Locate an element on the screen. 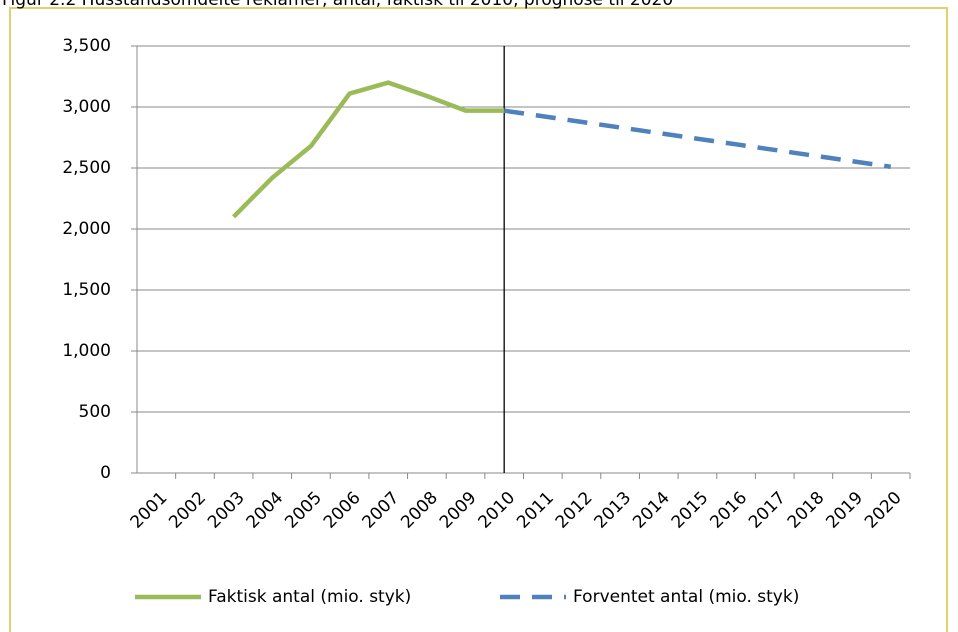 The image size is (958, 632). y-tick-label: 2,500 is located at coordinates (86, 168).